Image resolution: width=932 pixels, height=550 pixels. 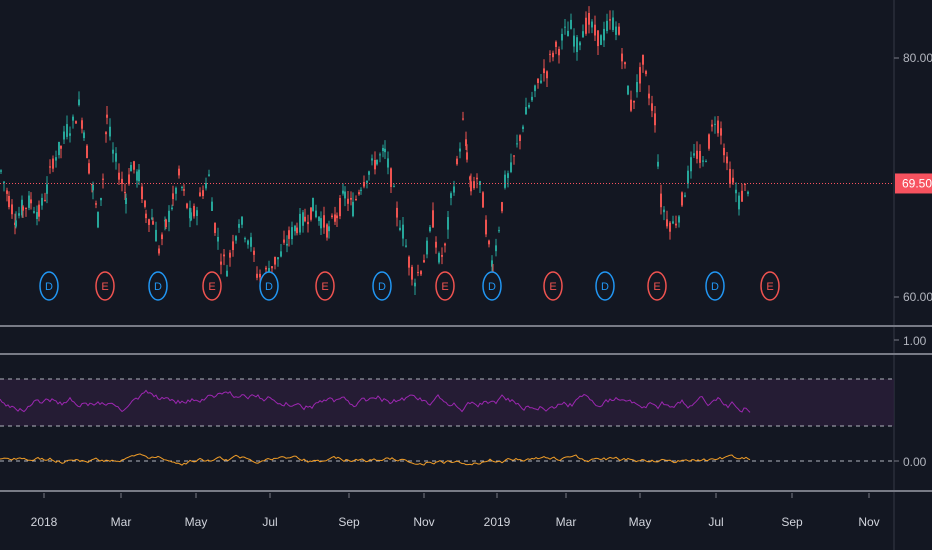 What do you see at coordinates (269, 522) in the screenshot?
I see `x-tick-label: Jul` at bounding box center [269, 522].